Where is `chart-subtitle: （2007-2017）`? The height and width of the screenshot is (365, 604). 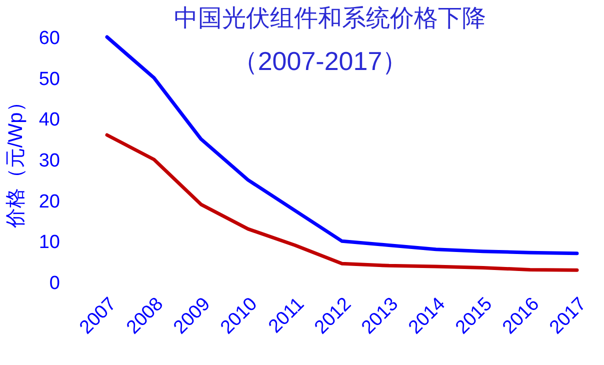
chart-subtitle: （2007-2017） is located at coordinates (320, 61).